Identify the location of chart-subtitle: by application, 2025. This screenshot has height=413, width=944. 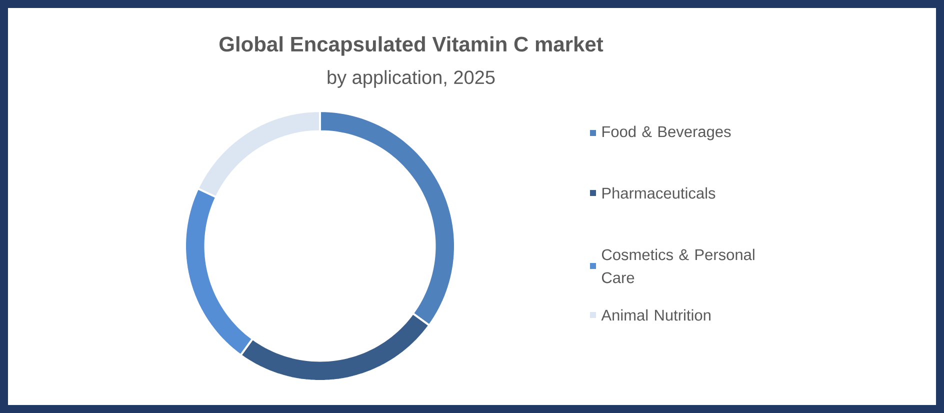
(411, 79).